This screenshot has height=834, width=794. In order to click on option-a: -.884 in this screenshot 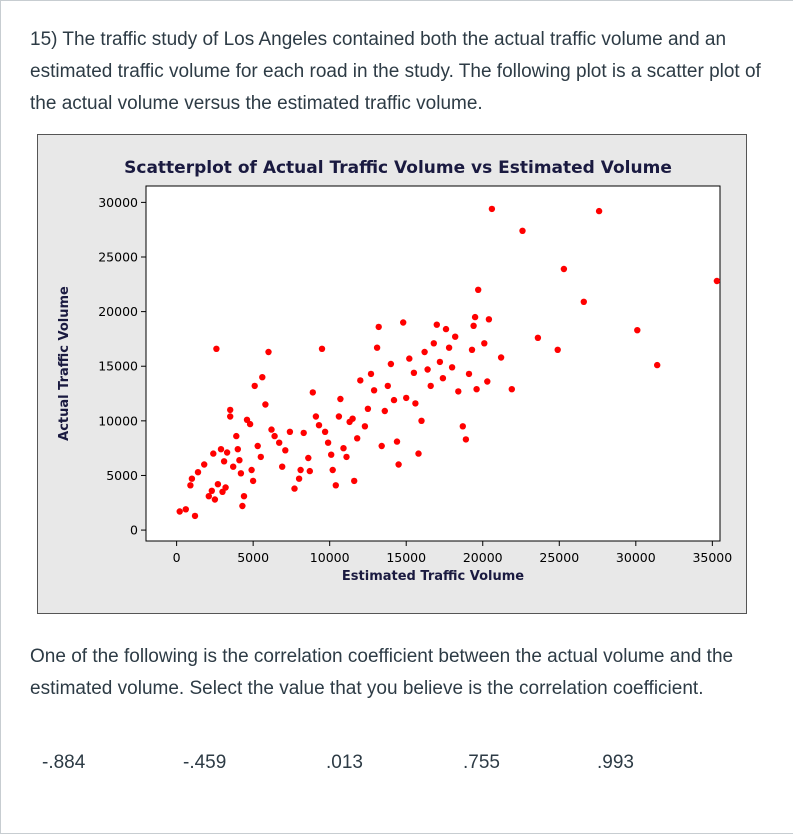, I will do `click(64, 762)`.